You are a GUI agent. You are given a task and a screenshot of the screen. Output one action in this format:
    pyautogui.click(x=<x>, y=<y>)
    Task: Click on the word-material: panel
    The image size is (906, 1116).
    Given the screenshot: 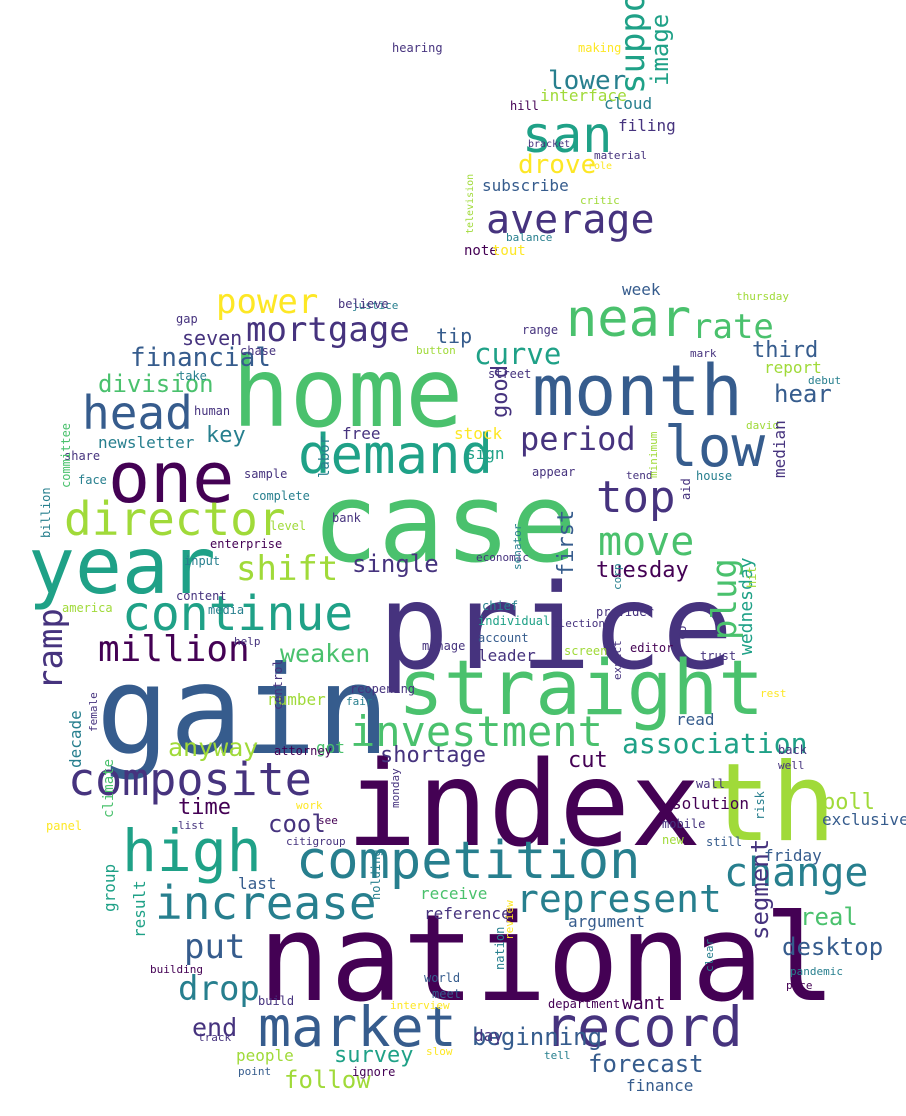 What is the action you would take?
    pyautogui.click(x=64, y=826)
    